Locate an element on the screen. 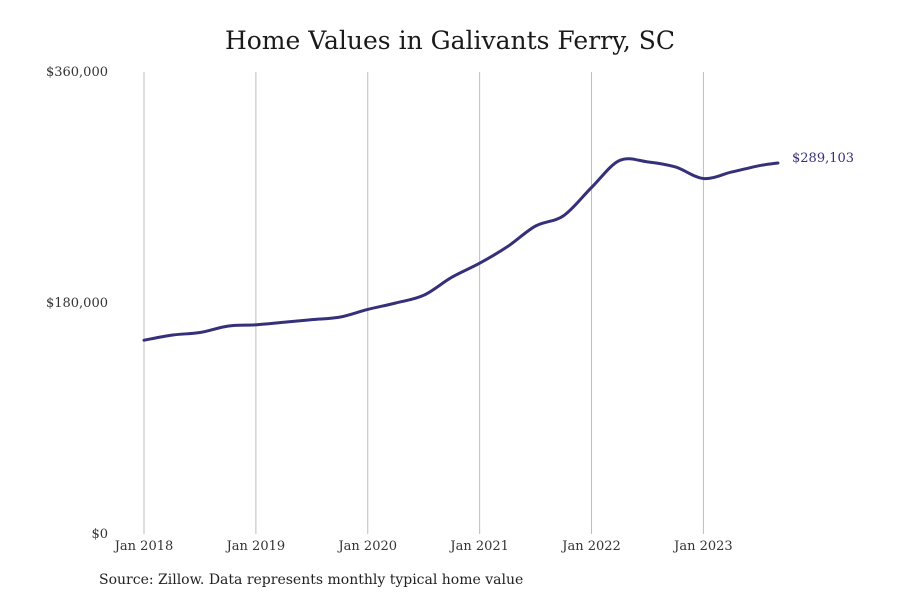  y-axis-ticks: $0 $180,000 $360,000 is located at coordinates (77, 303).